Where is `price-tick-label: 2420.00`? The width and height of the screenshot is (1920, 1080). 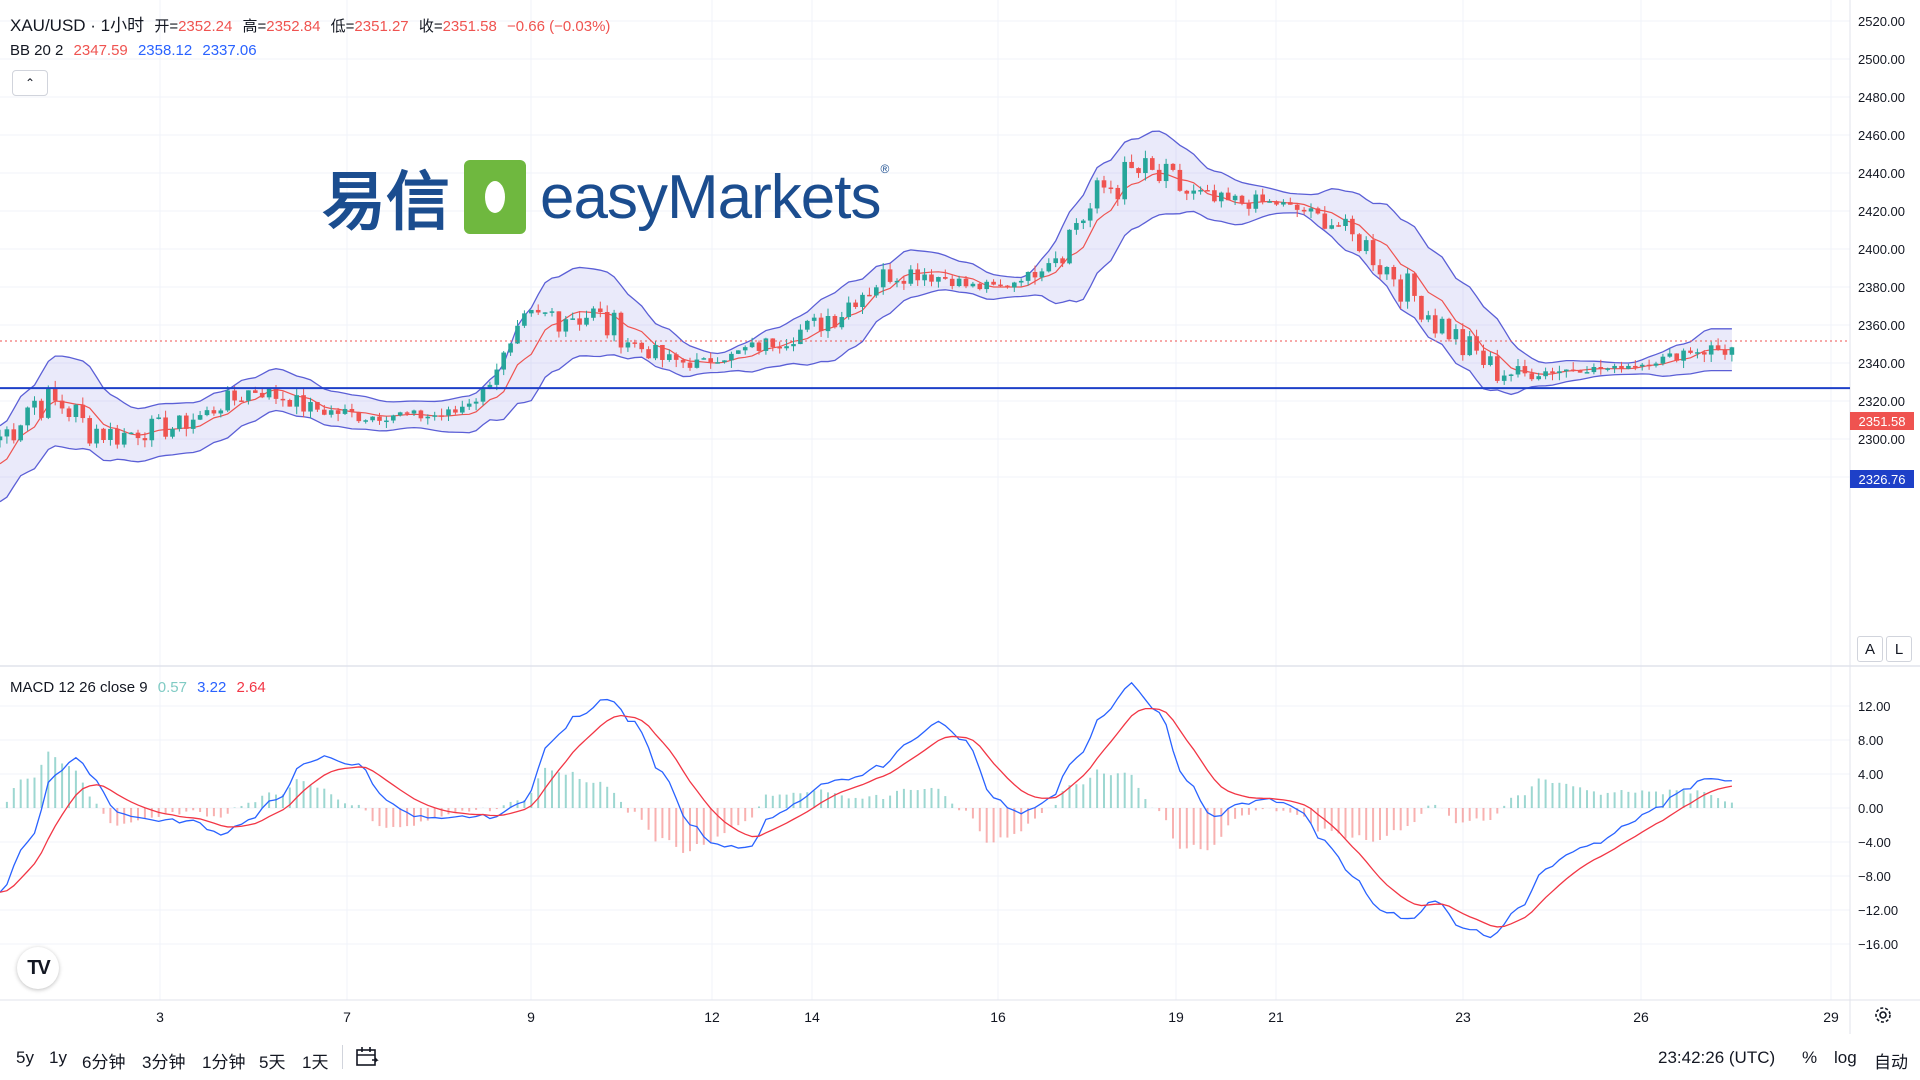 price-tick-label: 2420.00 is located at coordinates (1881, 211).